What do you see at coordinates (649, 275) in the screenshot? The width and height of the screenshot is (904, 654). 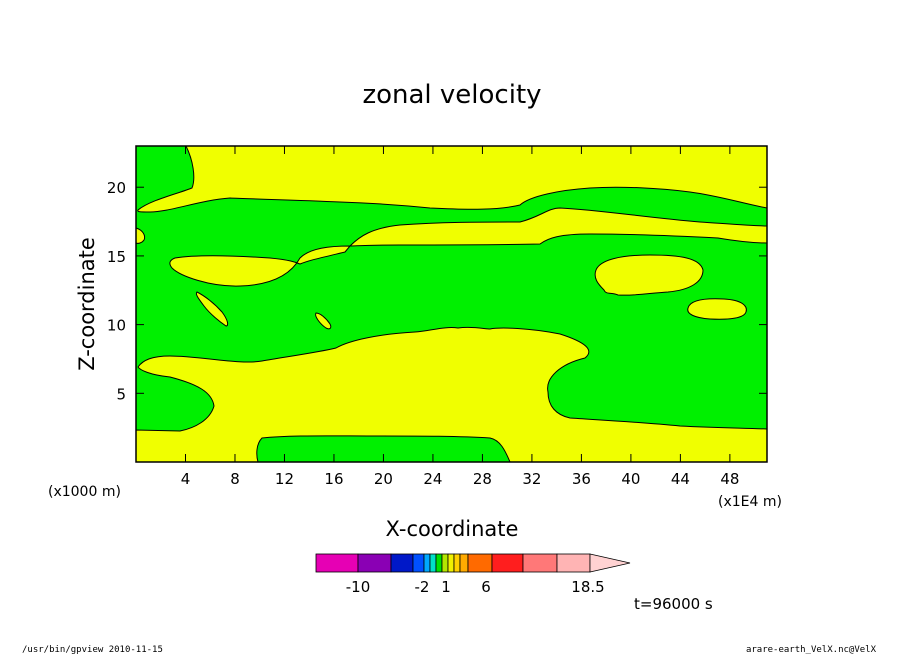 I see `region-yellow-right-blob` at bounding box center [649, 275].